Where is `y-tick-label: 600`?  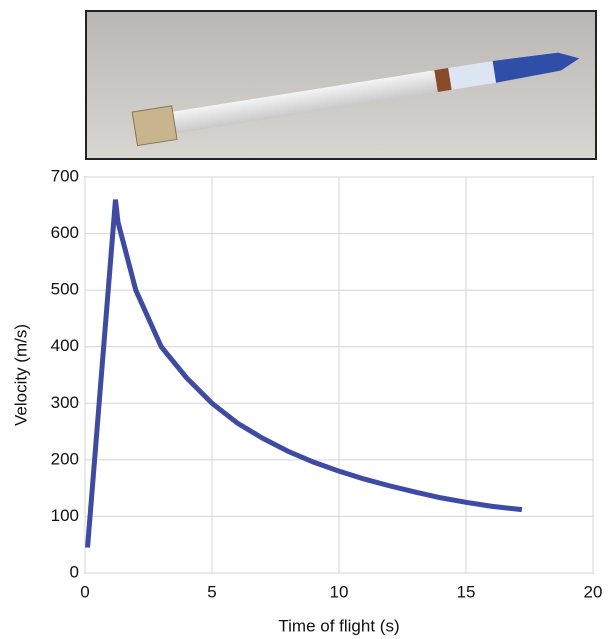
y-tick-label: 600 is located at coordinates (65, 232).